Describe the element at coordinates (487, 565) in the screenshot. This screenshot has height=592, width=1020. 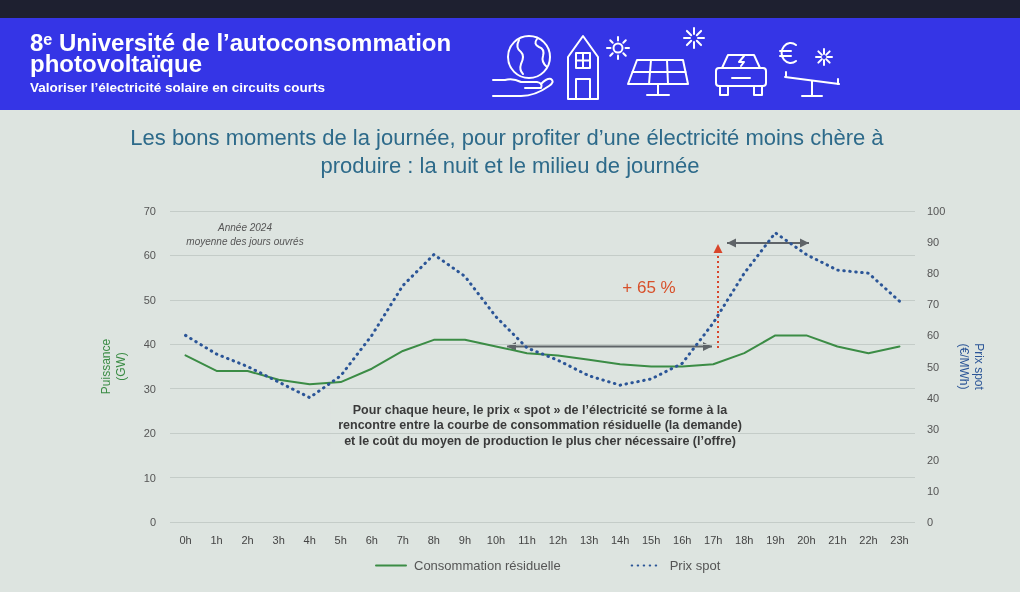
I see `legend-label: Consommation résiduelle` at that location.